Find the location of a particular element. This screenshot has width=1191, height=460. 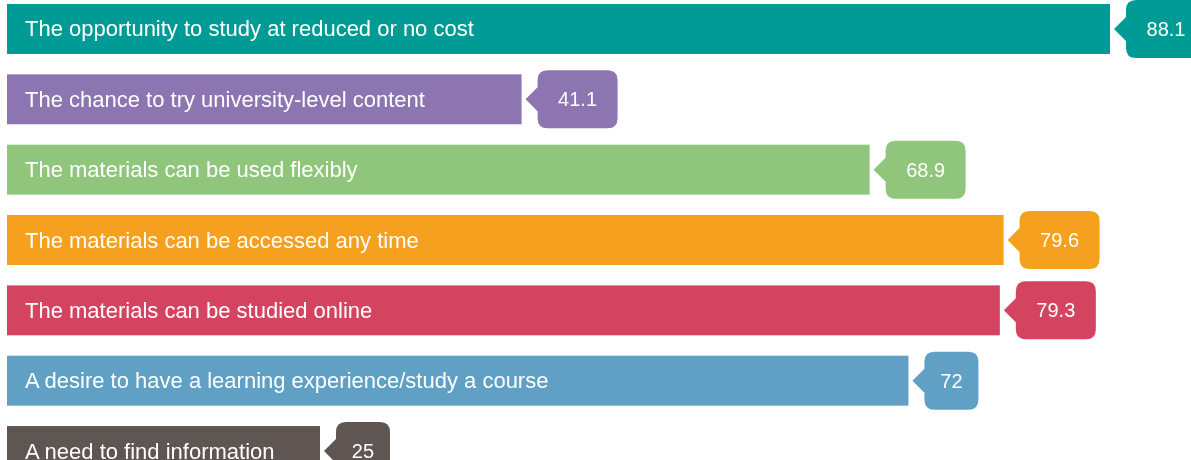

data-label: 88.1 is located at coordinates (1166, 28).